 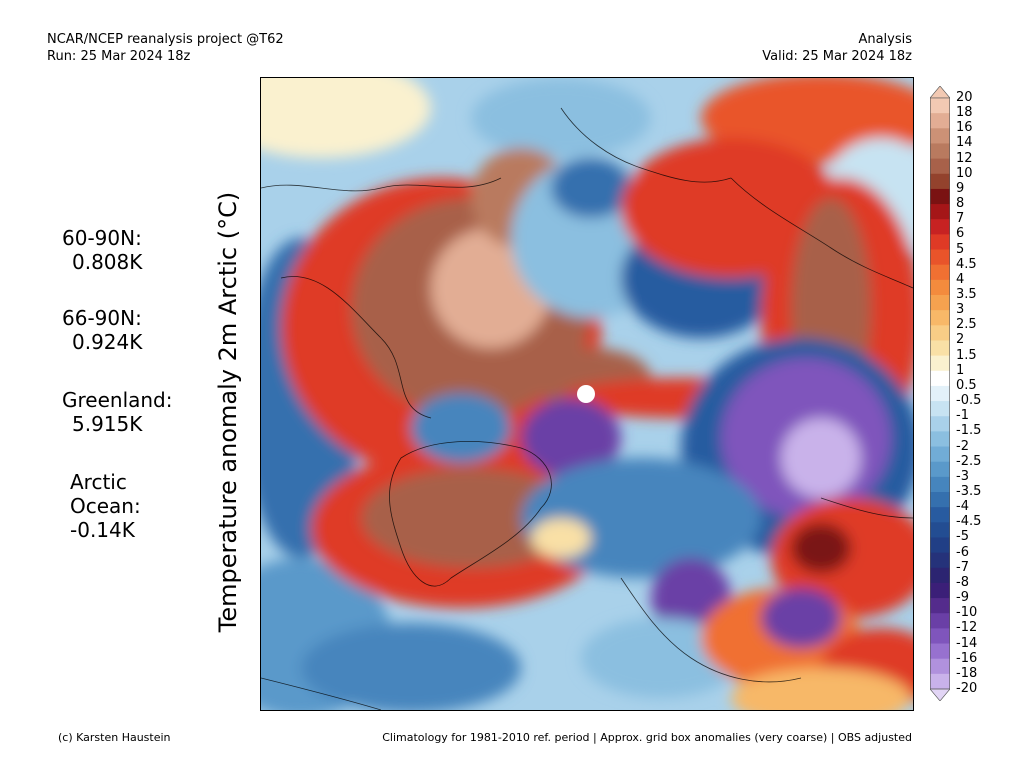 I want to click on stat-60-90n: 60-90N: 0.808K, so click(x=102, y=250).